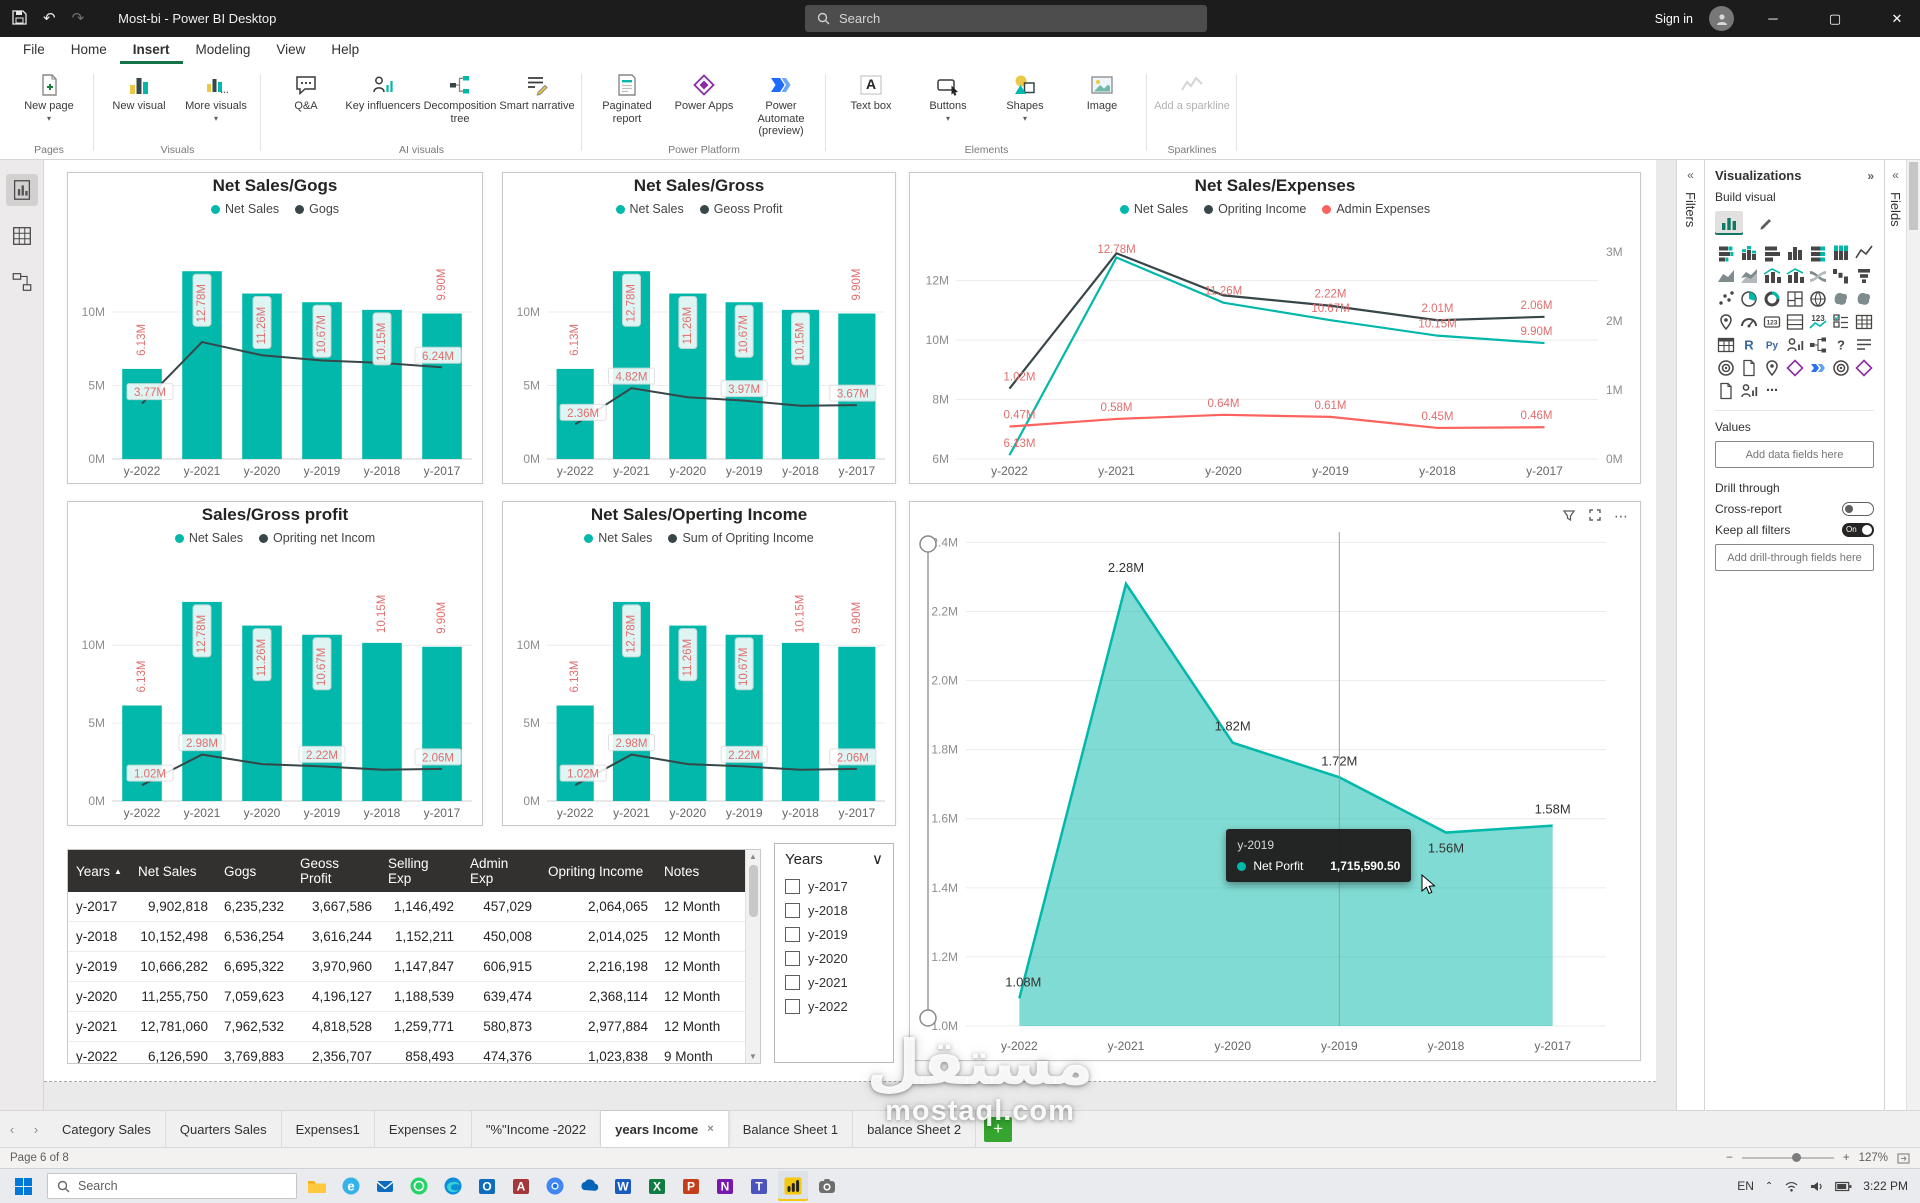  What do you see at coordinates (1725, 298) in the screenshot?
I see `scatter-chart-icon` at bounding box center [1725, 298].